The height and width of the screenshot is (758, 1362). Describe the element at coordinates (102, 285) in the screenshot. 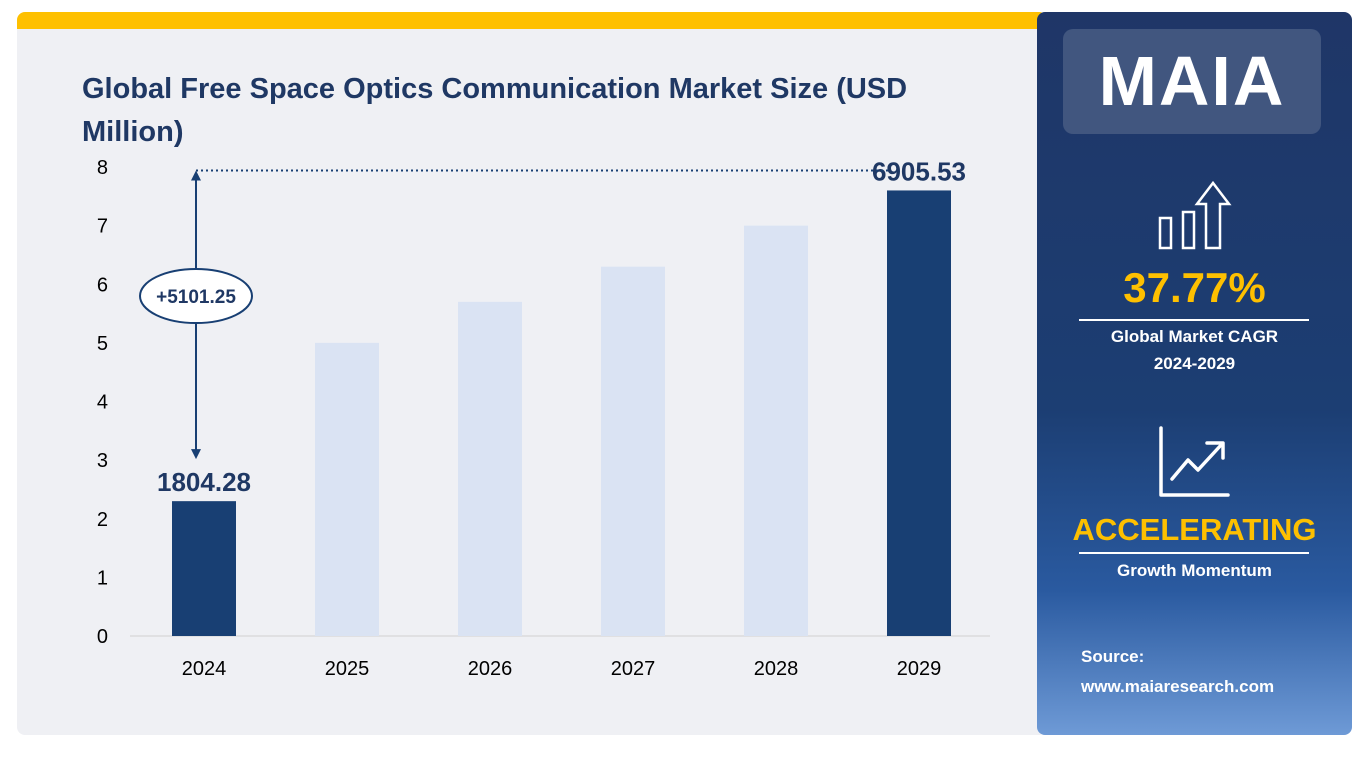

I see `y-tick-label: 6` at that location.